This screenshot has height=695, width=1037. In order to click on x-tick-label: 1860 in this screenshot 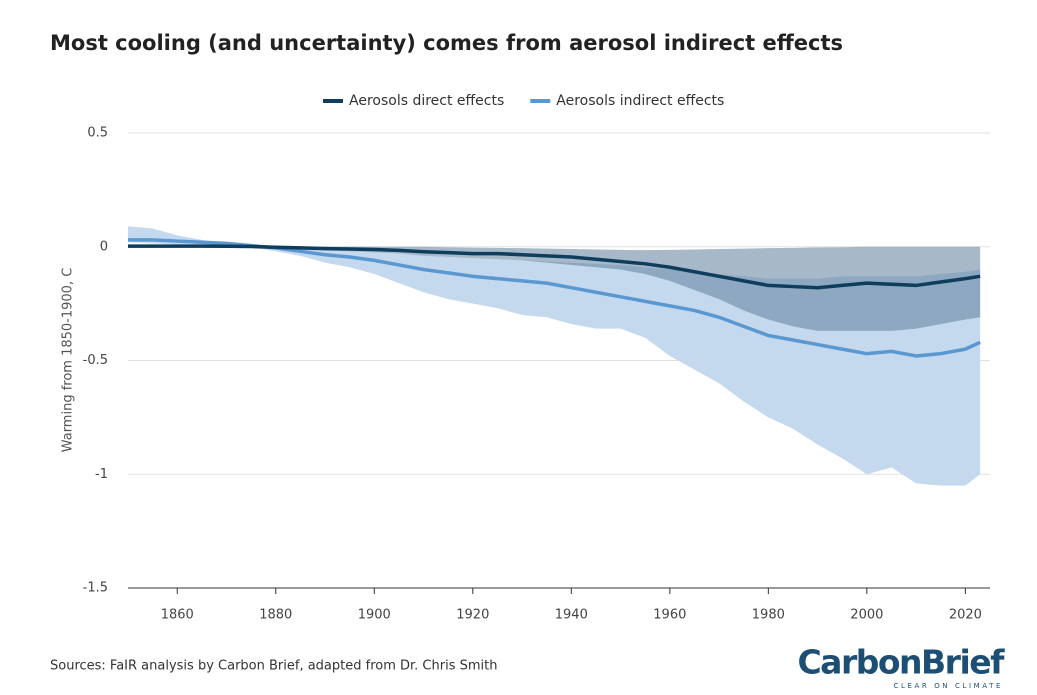, I will do `click(177, 615)`.